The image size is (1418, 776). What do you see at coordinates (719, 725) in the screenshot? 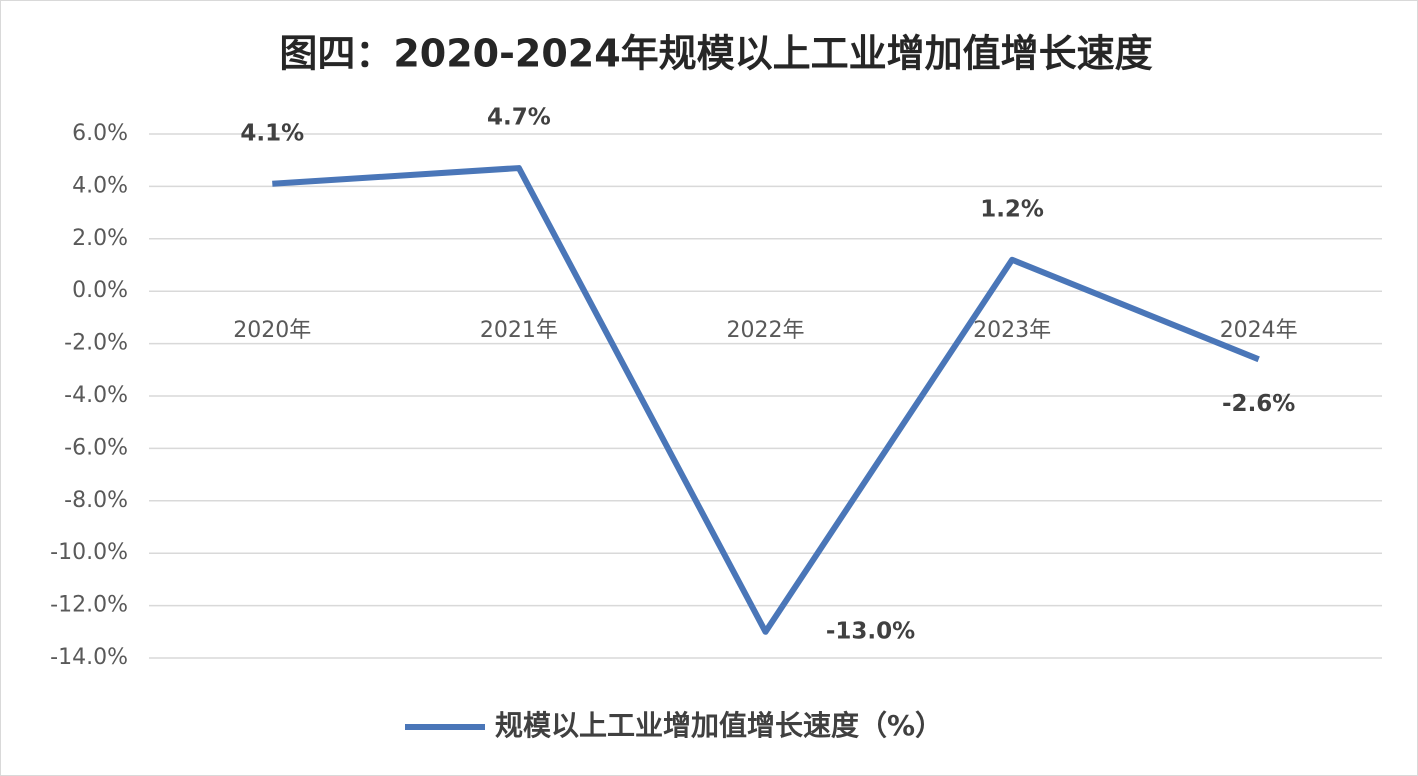
I see `legend-label: 规模以上工业增加值增长速度（%）` at bounding box center [719, 725].